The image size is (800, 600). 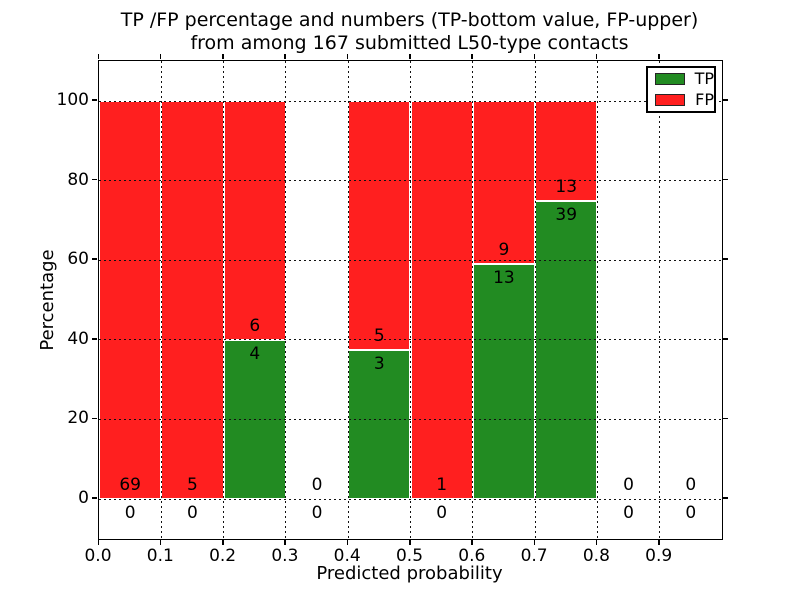 What do you see at coordinates (596, 556) in the screenshot?
I see `x-tick-label: 0.8` at bounding box center [596, 556].